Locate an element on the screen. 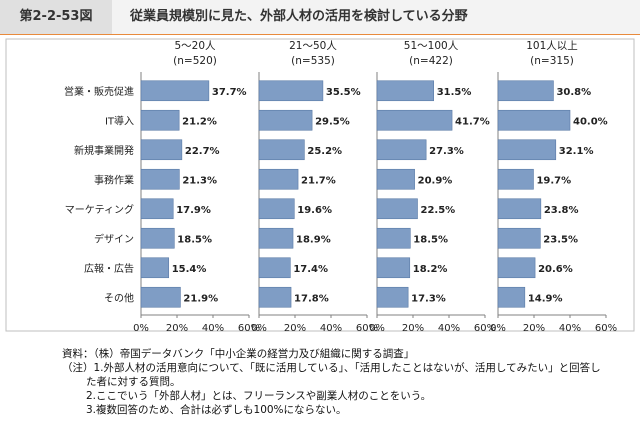 Image resolution: width=640 pixels, height=423 pixels. data-label: 23.8% is located at coordinates (561, 210).